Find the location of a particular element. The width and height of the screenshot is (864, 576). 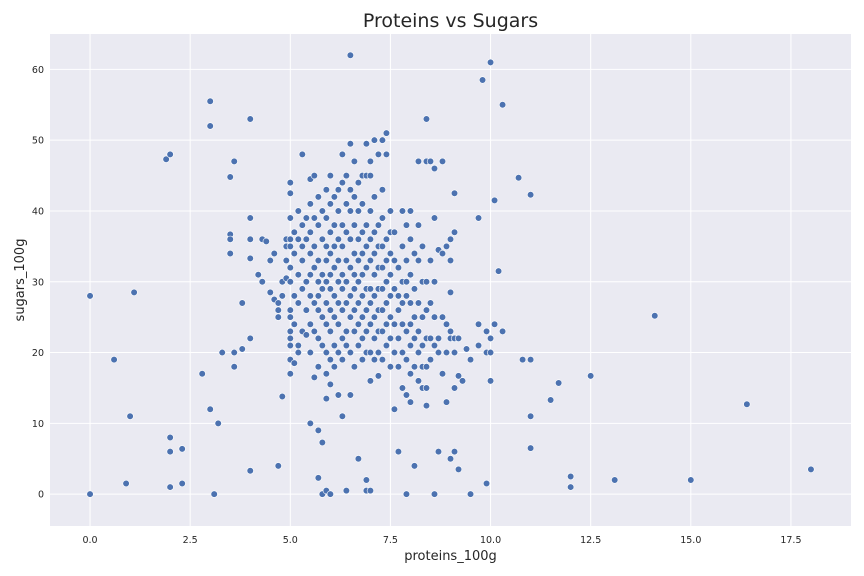

x-tick-label: 0.0 is located at coordinates (89, 540).